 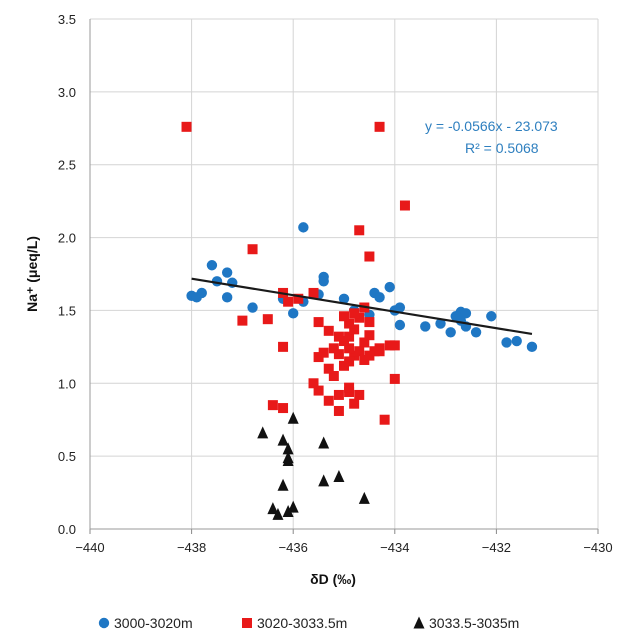 What do you see at coordinates (67, 238) in the screenshot?
I see `y-tick-label: 2.0` at bounding box center [67, 238].